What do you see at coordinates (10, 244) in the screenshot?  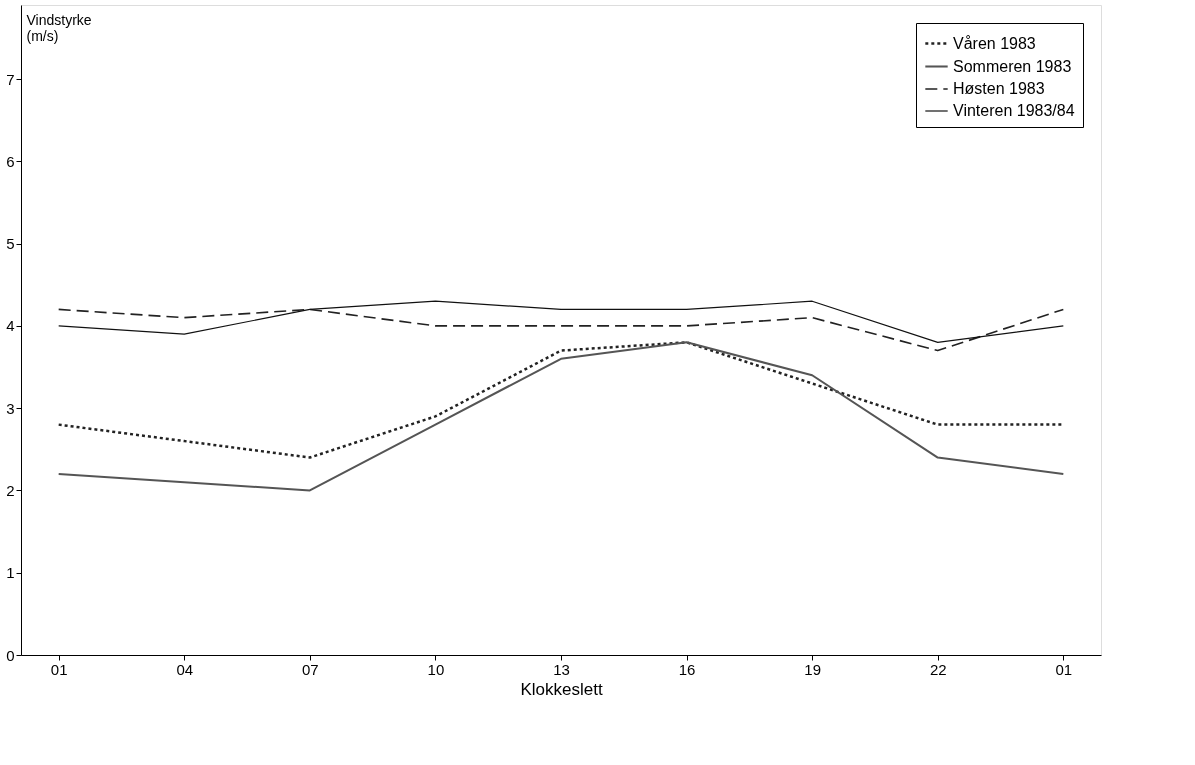 I see `y-tick-label: 5` at bounding box center [10, 244].